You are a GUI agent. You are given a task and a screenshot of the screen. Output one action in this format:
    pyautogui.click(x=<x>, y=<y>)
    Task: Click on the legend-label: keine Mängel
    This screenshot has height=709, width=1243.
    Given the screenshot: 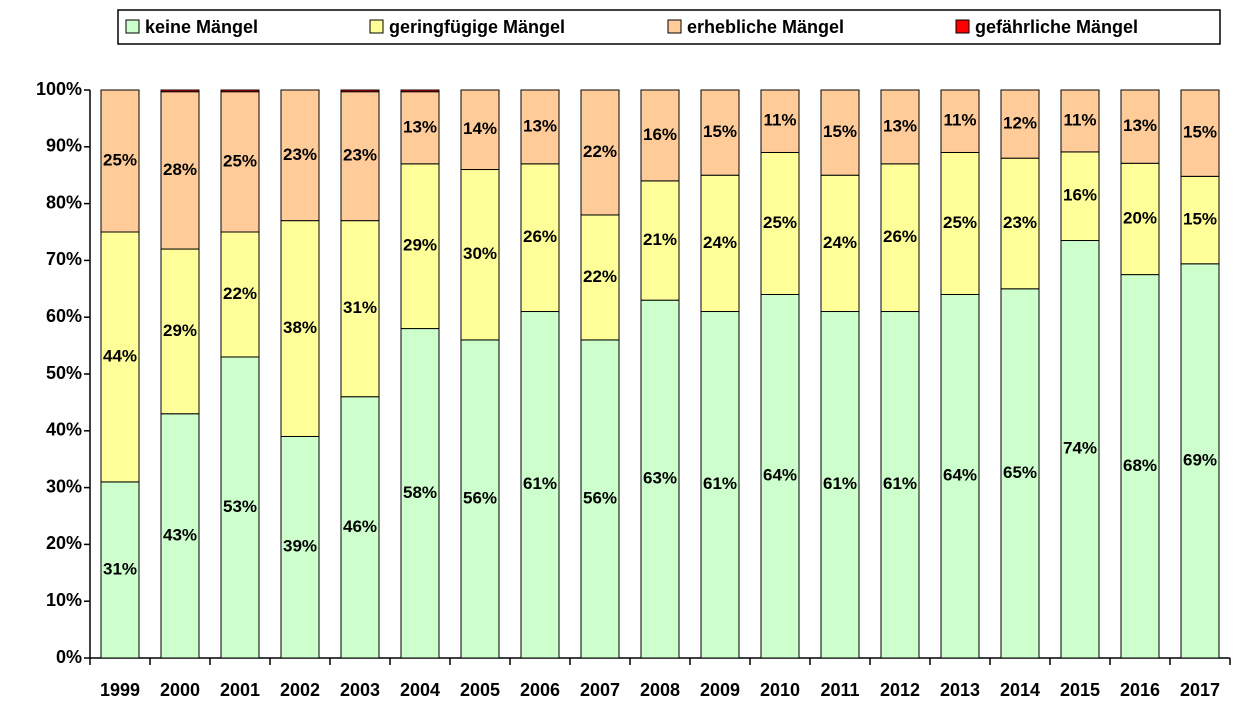 What is the action you would take?
    pyautogui.click(x=201, y=27)
    